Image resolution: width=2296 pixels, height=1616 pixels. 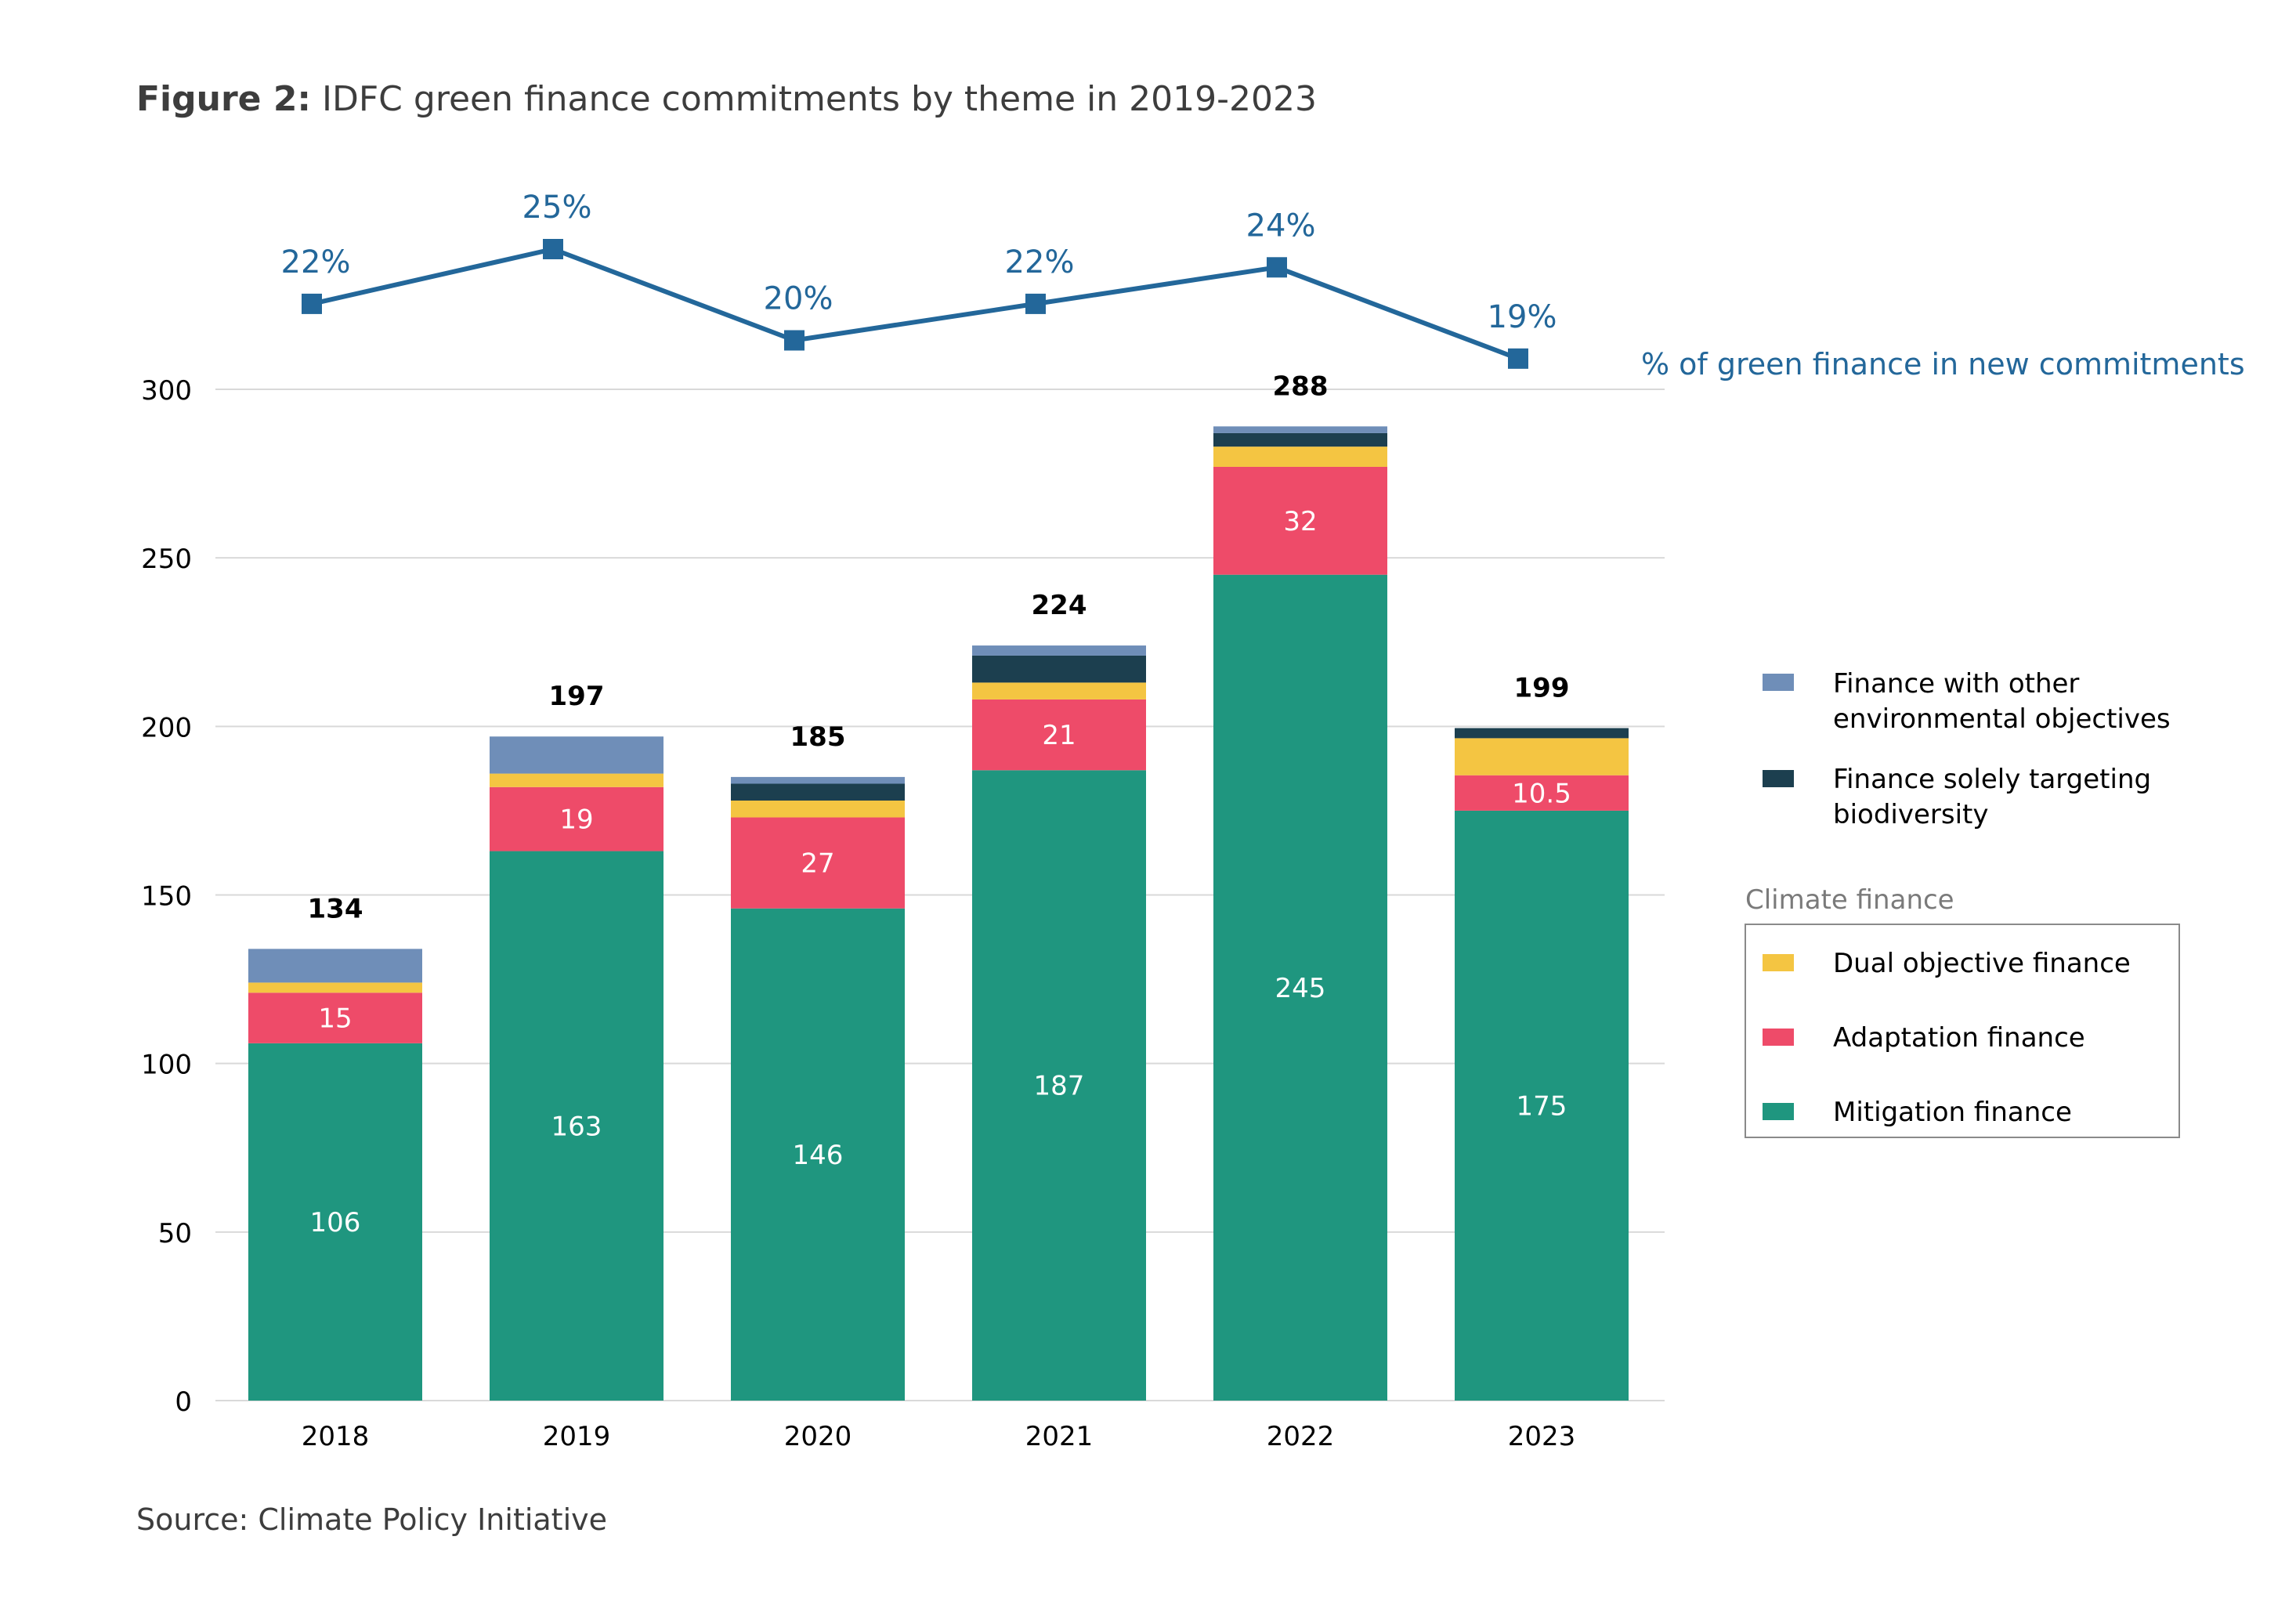 I want to click on x-axis: 2018 2019 2020 2021 2022 2023, so click(x=939, y=1437).